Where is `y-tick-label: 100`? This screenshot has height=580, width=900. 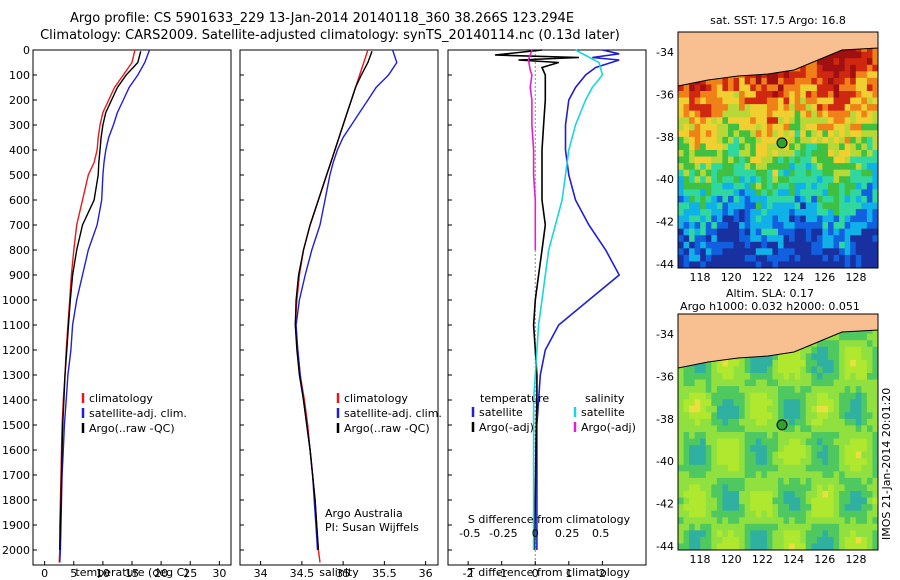
y-tick-label: 100 is located at coordinates (19, 75).